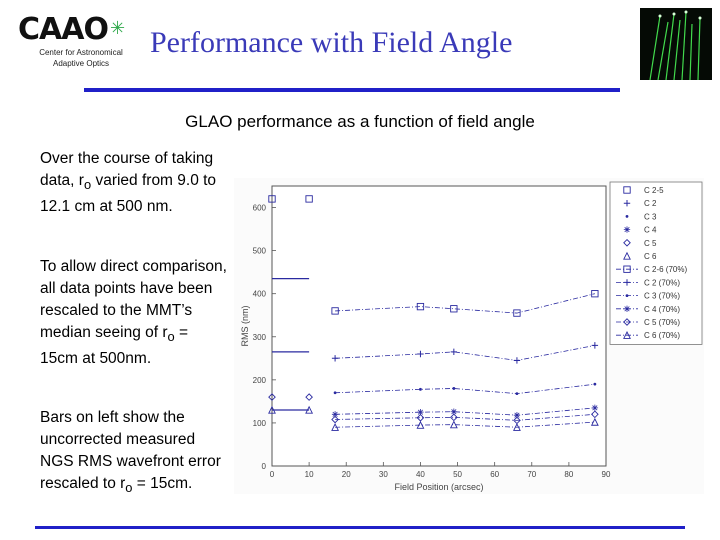 Image resolution: width=720 pixels, height=540 pixels. What do you see at coordinates (127, 169) in the screenshot?
I see `paragraph-seeing-text: Over the course of taking data, r` at bounding box center [127, 169].